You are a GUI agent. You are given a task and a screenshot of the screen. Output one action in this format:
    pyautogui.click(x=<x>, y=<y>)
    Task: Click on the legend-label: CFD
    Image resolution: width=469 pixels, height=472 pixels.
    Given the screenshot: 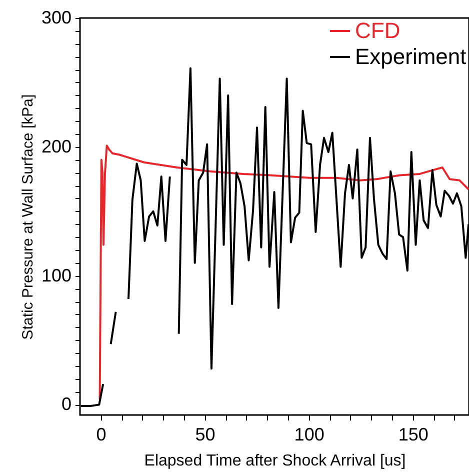 What is the action you would take?
    pyautogui.click(x=377, y=30)
    